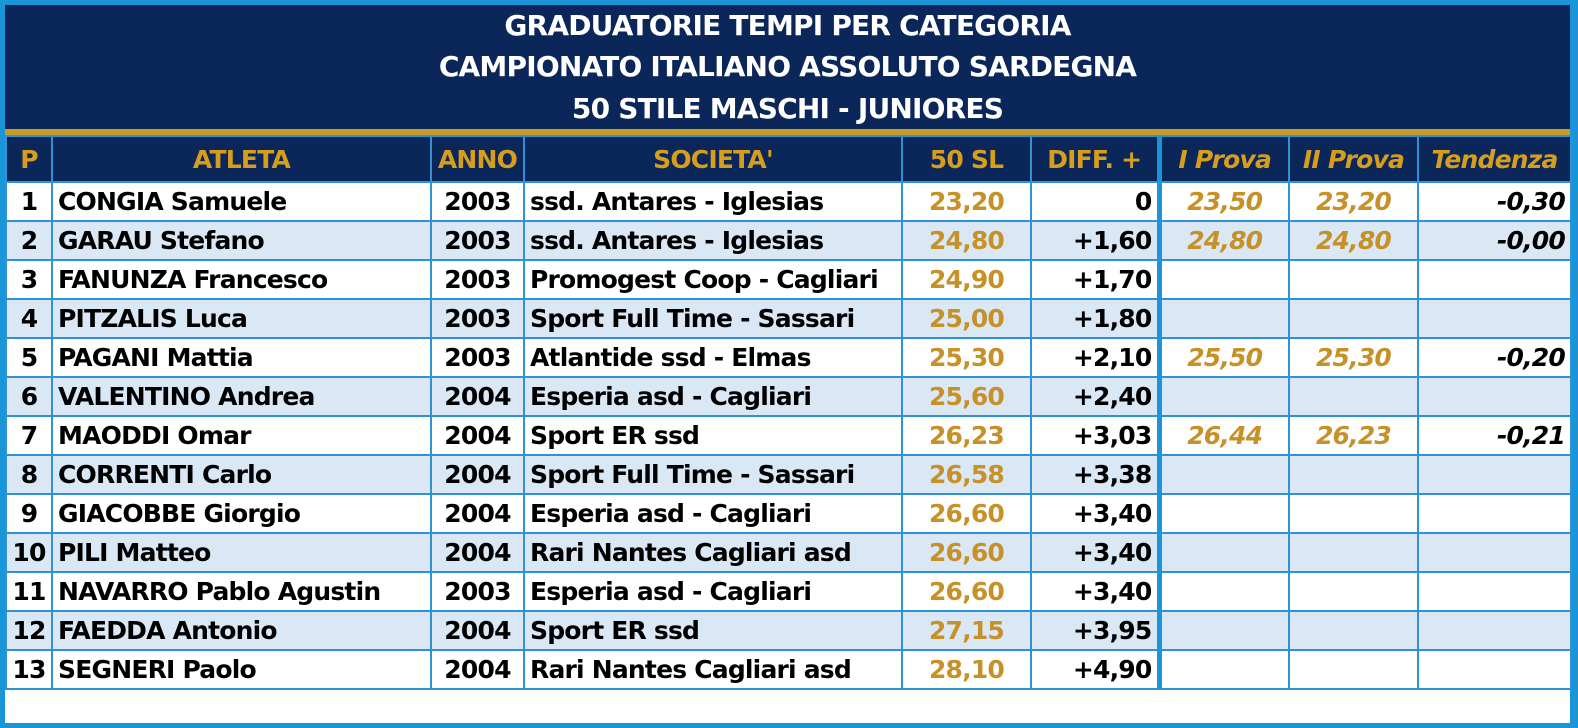  What do you see at coordinates (477, 159) in the screenshot?
I see `header-year: ANNO` at bounding box center [477, 159].